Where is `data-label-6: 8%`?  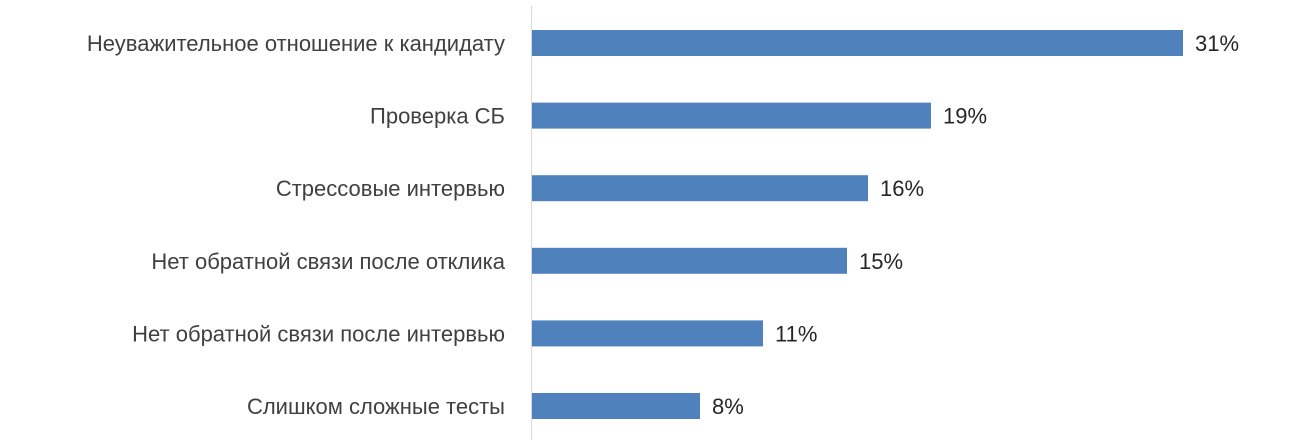
data-label-6: 8% is located at coordinates (728, 406).